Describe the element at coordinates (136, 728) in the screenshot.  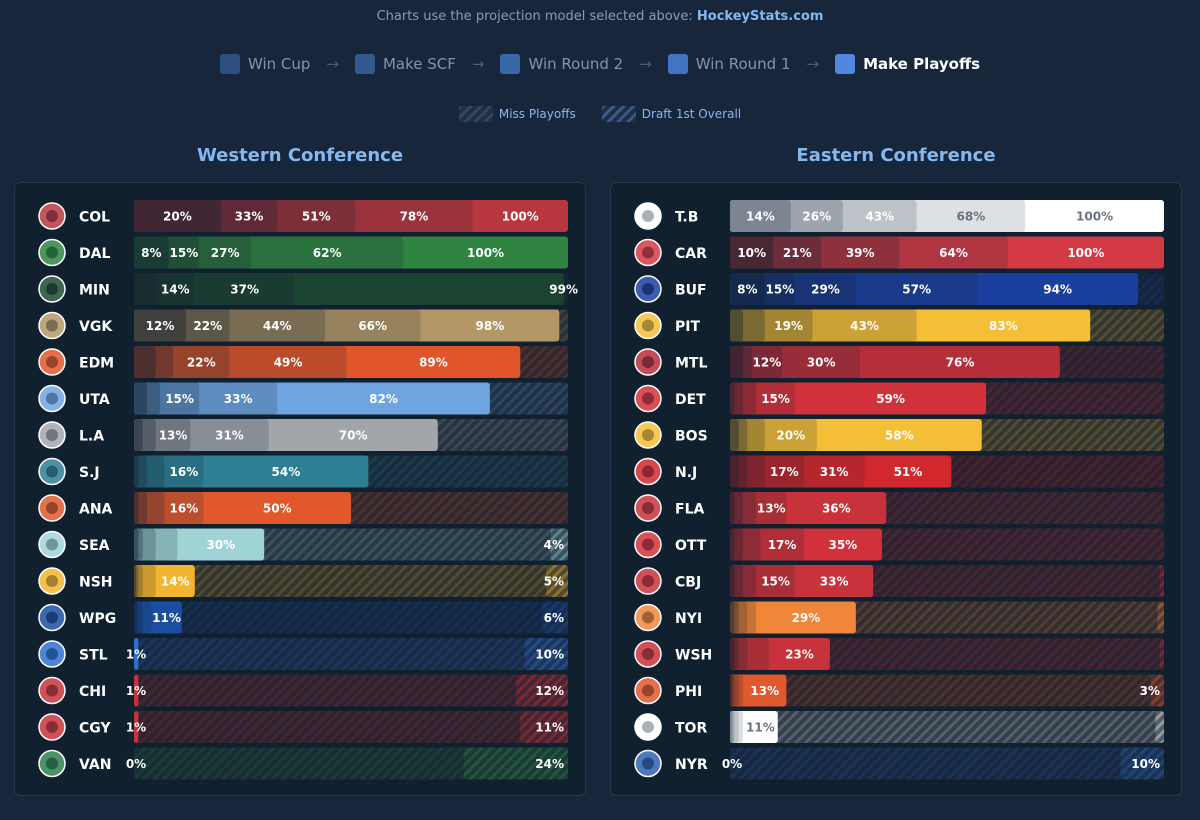
I see `stage-percent-label: 1%` at that location.